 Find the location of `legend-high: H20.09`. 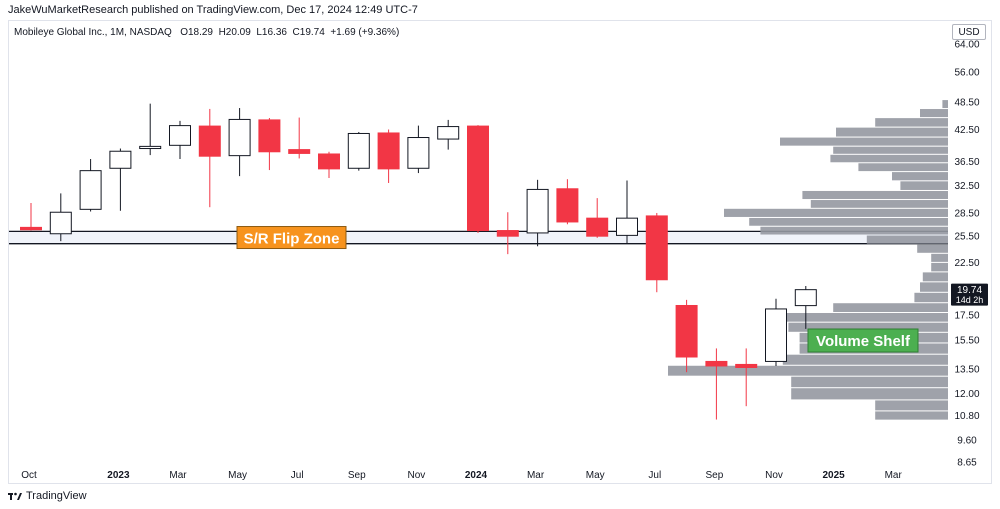

legend-high: H20.09 is located at coordinates (234, 32).